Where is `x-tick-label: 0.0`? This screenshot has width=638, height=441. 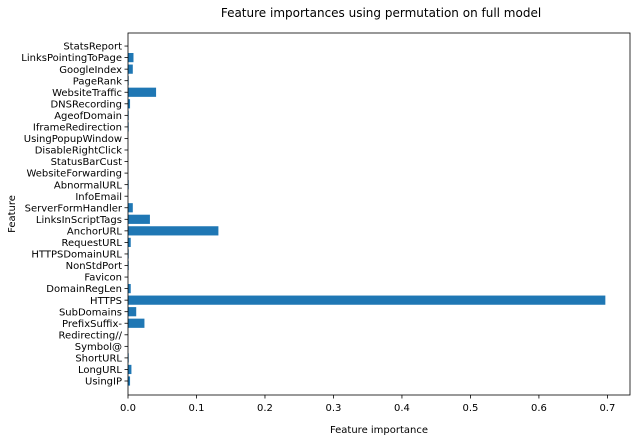 x-tick-label: 0.0 is located at coordinates (128, 408).